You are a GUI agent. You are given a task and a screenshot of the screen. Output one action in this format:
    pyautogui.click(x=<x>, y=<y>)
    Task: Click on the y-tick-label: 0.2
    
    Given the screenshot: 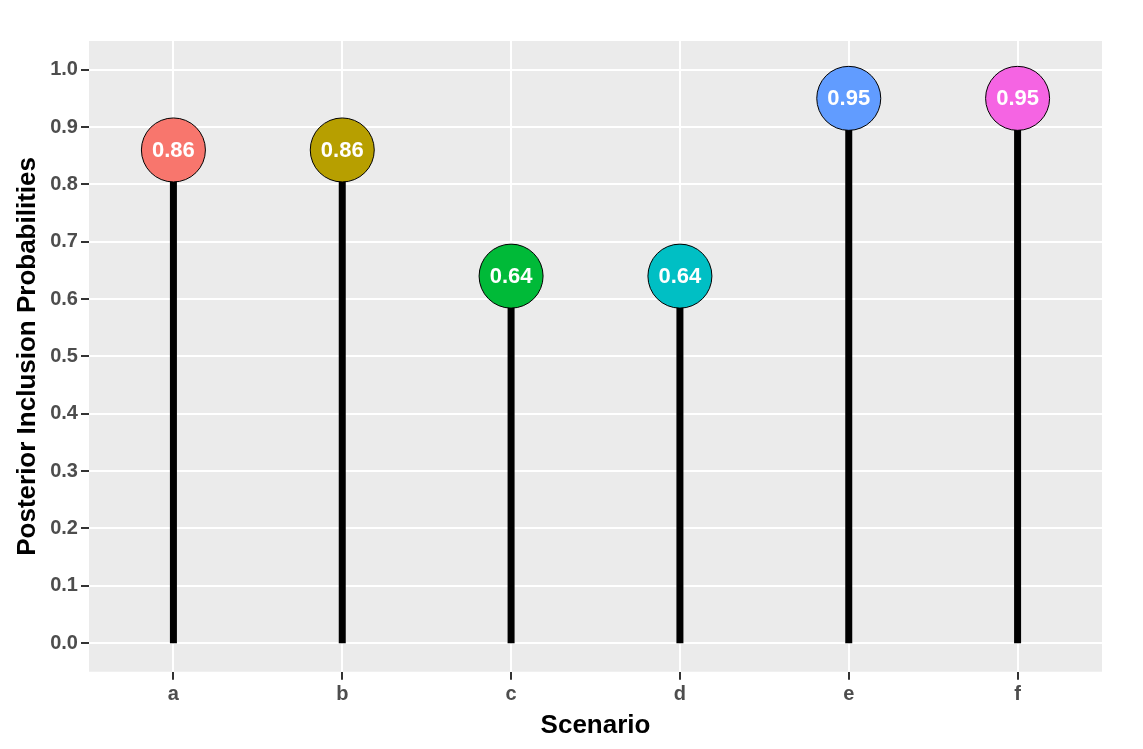 What is the action you would take?
    pyautogui.click(x=64, y=526)
    